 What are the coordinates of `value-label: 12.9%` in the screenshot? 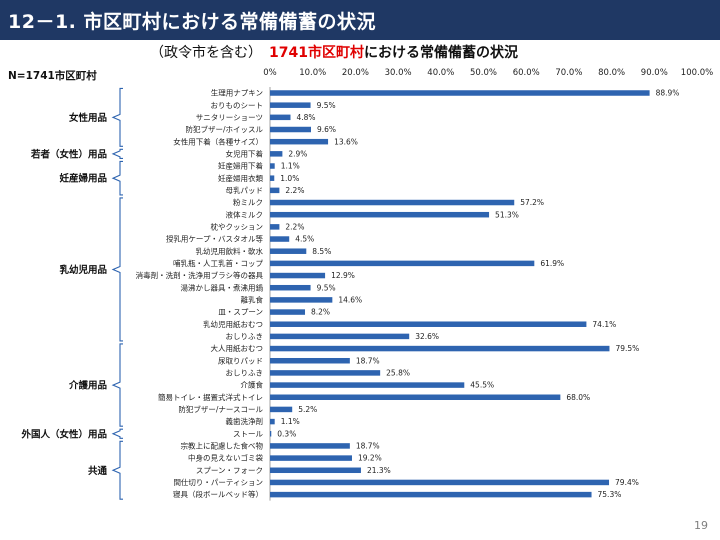 It's located at (343, 275).